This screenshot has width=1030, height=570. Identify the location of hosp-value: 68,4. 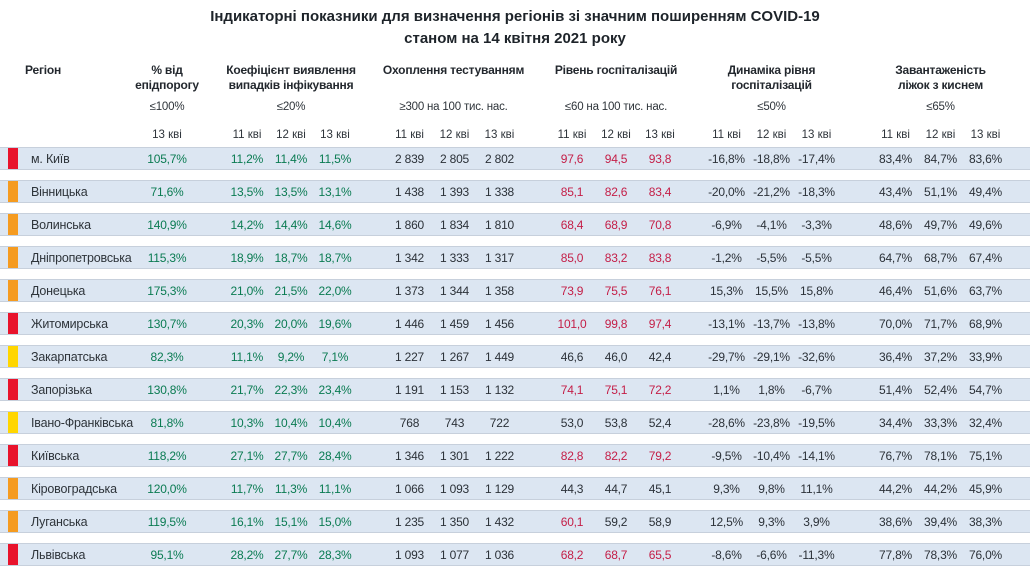
(572, 224).